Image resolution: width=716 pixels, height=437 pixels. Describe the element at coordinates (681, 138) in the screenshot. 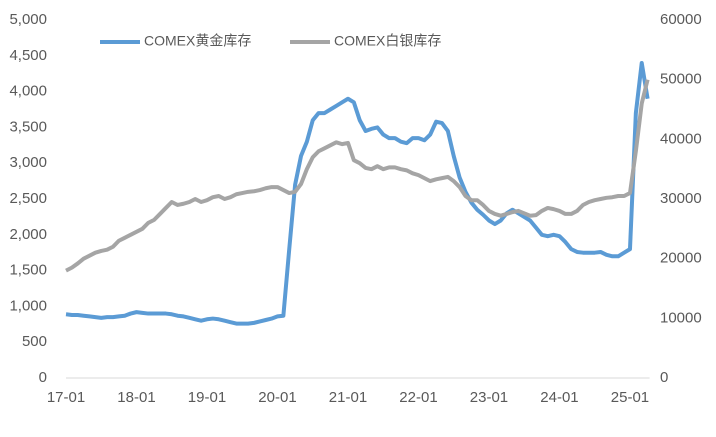

I see `y2-tick-label: 40000` at that location.